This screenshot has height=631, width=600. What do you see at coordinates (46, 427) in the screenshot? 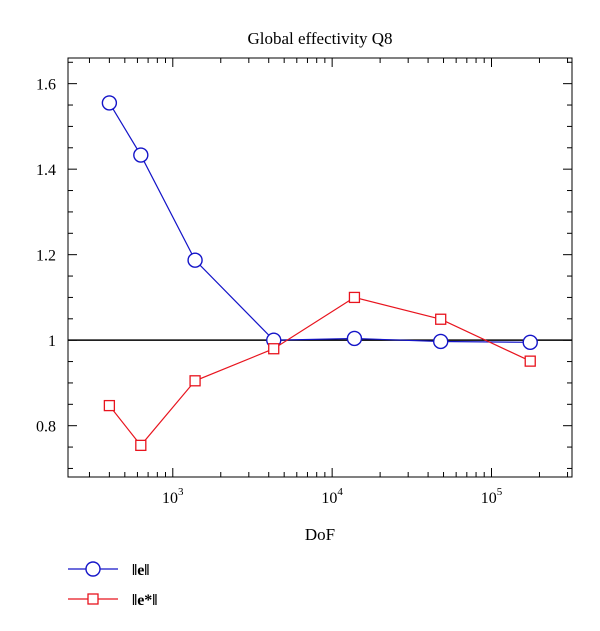
I see `y-tick-label: 0.8` at bounding box center [46, 427].